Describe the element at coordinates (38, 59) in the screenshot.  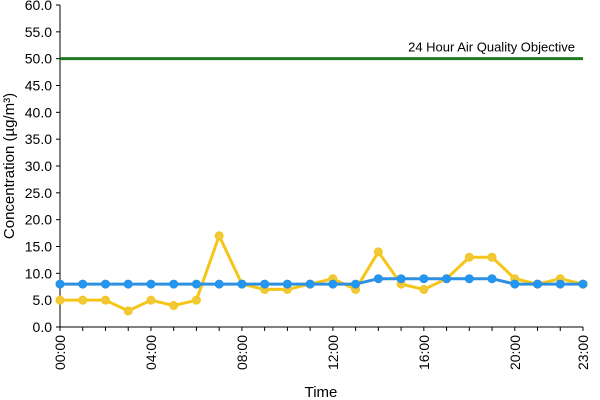
I see `y-tick-label: 50.0` at that location.